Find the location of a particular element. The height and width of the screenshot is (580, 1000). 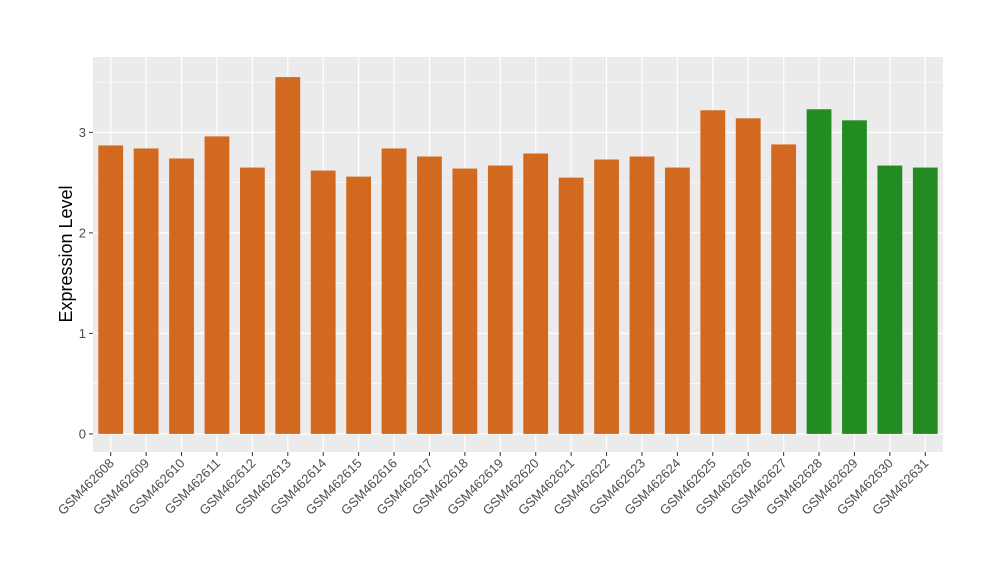

bar-GSM462617 is located at coordinates (429, 295).